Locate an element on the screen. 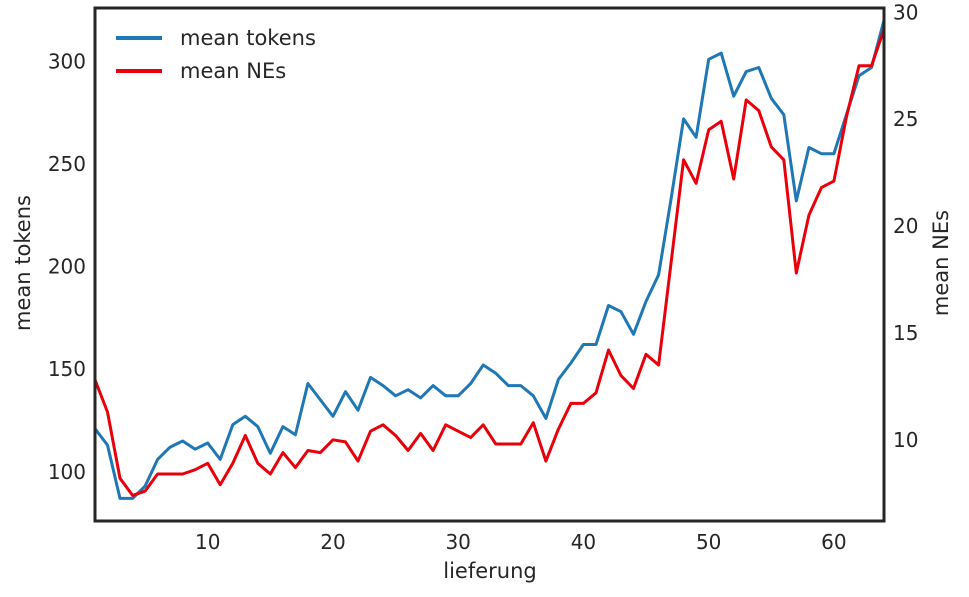 The height and width of the screenshot is (597, 969). x-tick-label: 40 is located at coordinates (583, 542).